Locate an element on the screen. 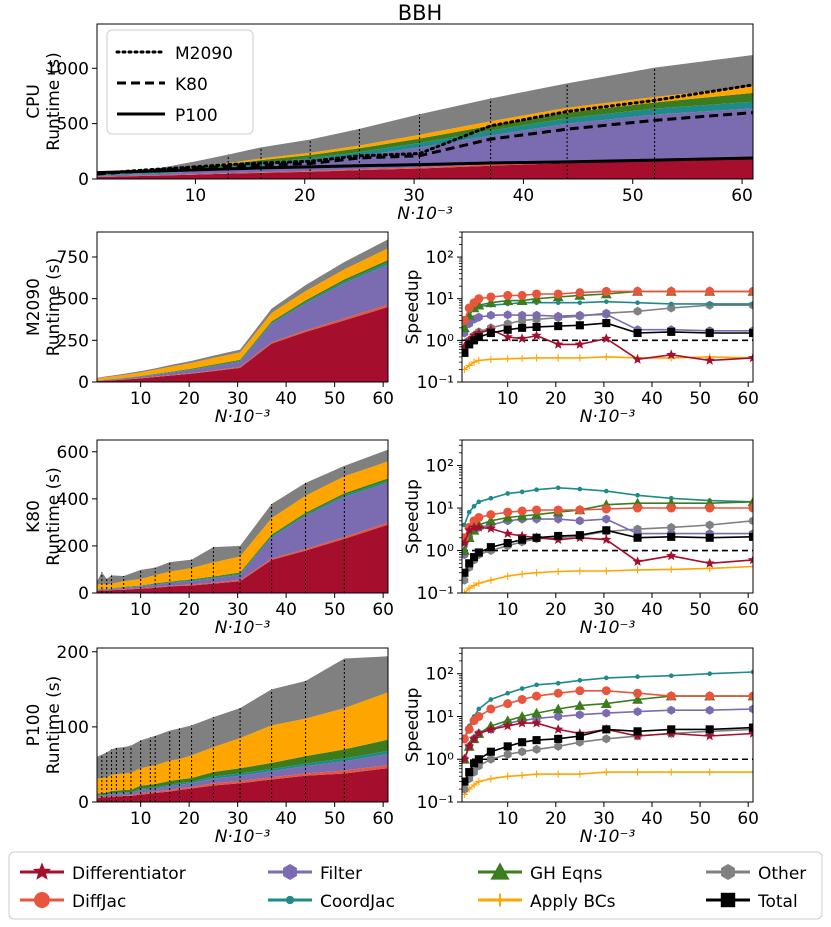 This screenshot has width=831, height=927. legend-label-gh-eqns: GH Eqns is located at coordinates (566, 874).